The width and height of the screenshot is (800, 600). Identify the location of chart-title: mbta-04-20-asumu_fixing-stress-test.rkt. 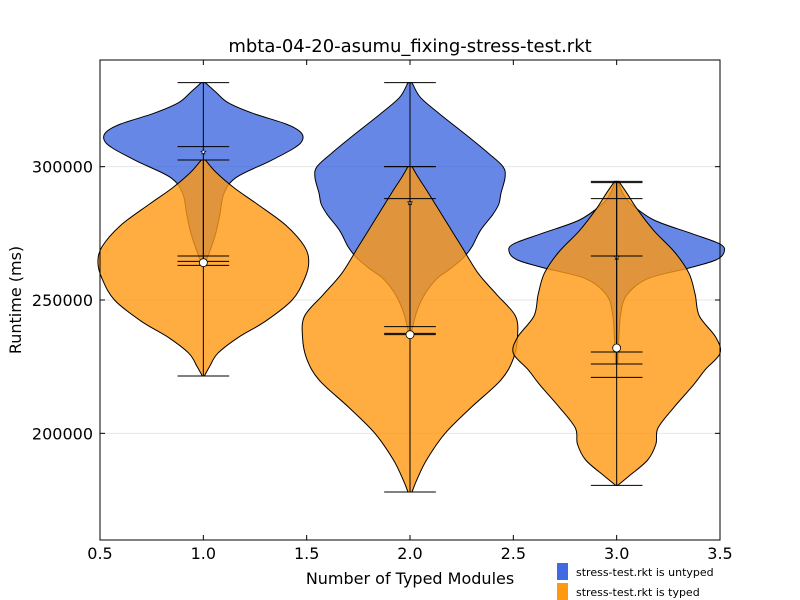
(409, 46).